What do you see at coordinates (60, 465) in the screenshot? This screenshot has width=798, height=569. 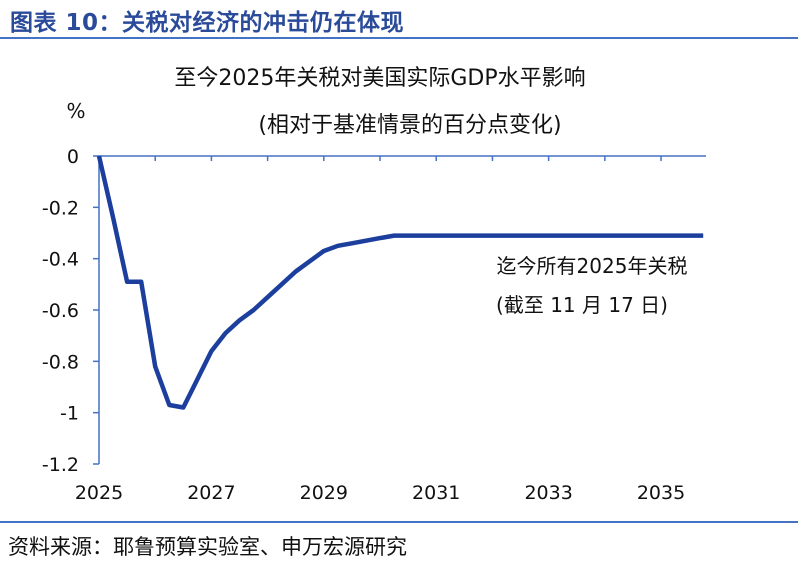 I see `y-tick-label: -1.2` at bounding box center [60, 465].